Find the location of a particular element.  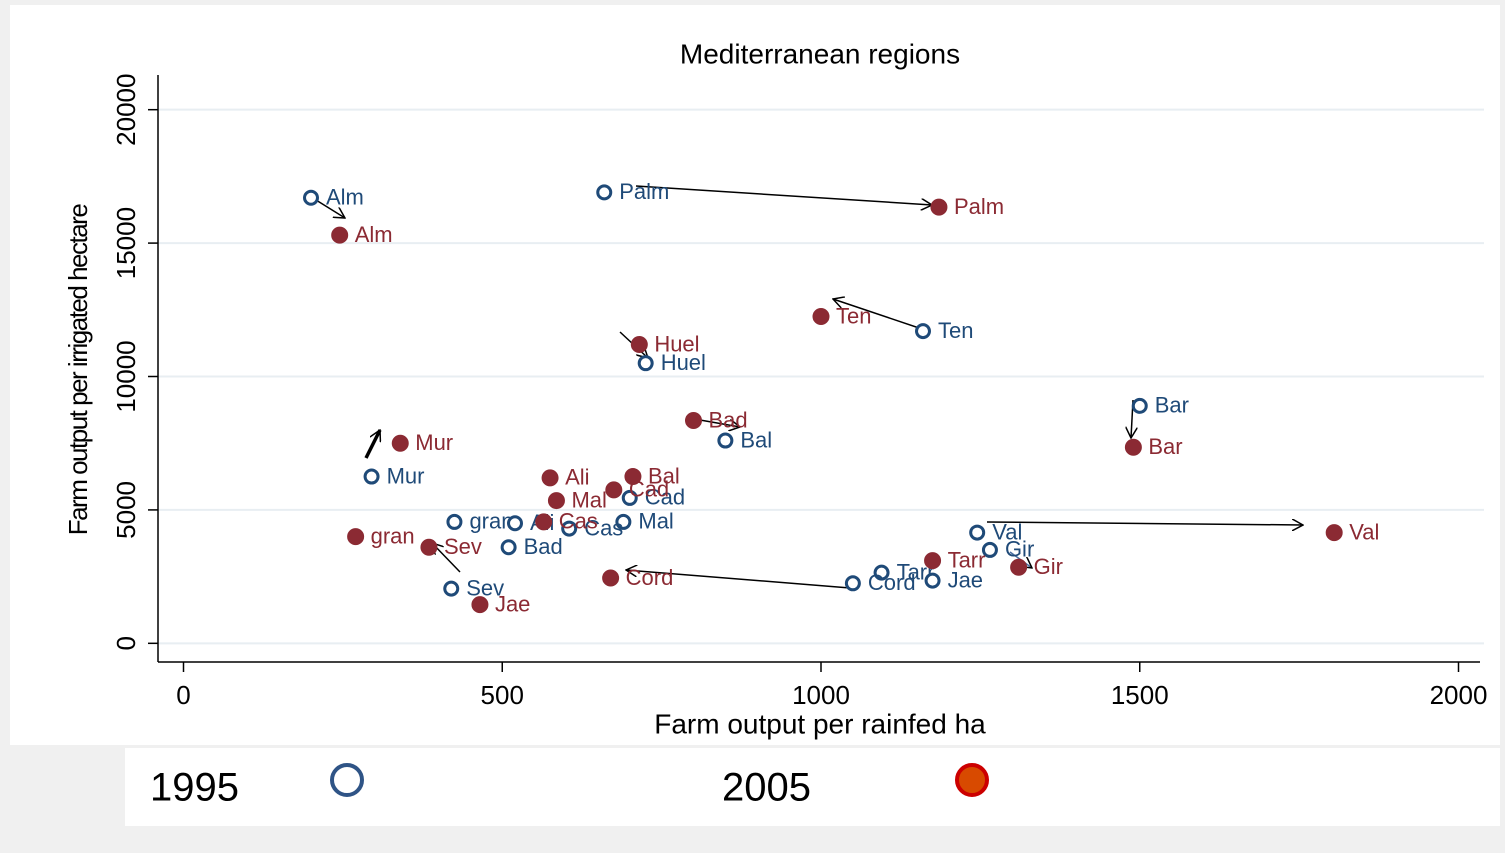

y-tick-label: 15000 is located at coordinates (126, 243).